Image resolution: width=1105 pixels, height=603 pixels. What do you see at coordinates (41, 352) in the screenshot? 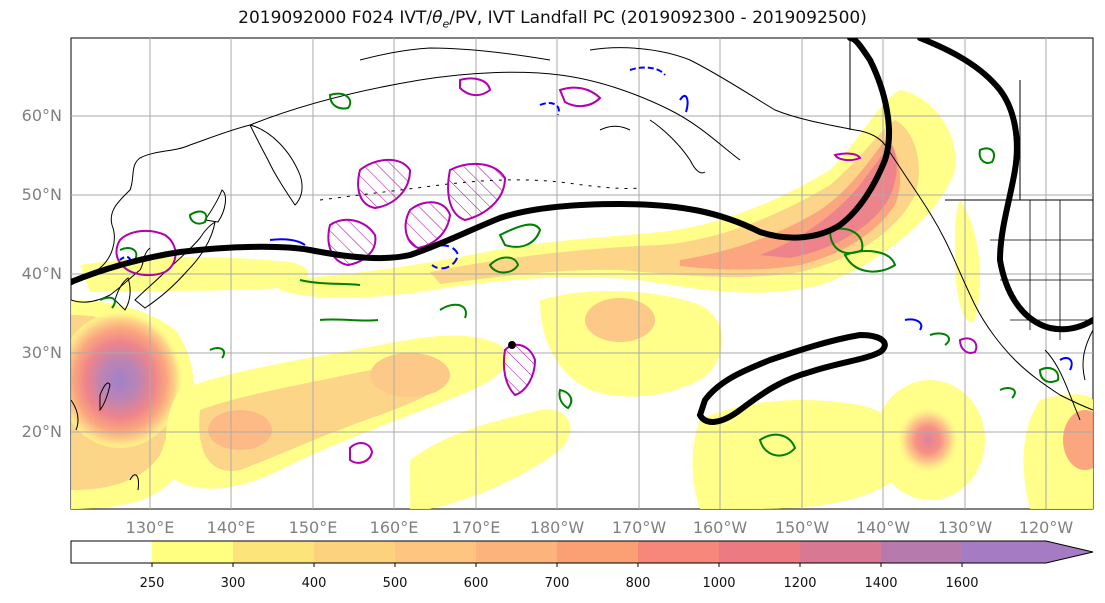
I see `lat-label-30n: 30°N` at bounding box center [41, 352].